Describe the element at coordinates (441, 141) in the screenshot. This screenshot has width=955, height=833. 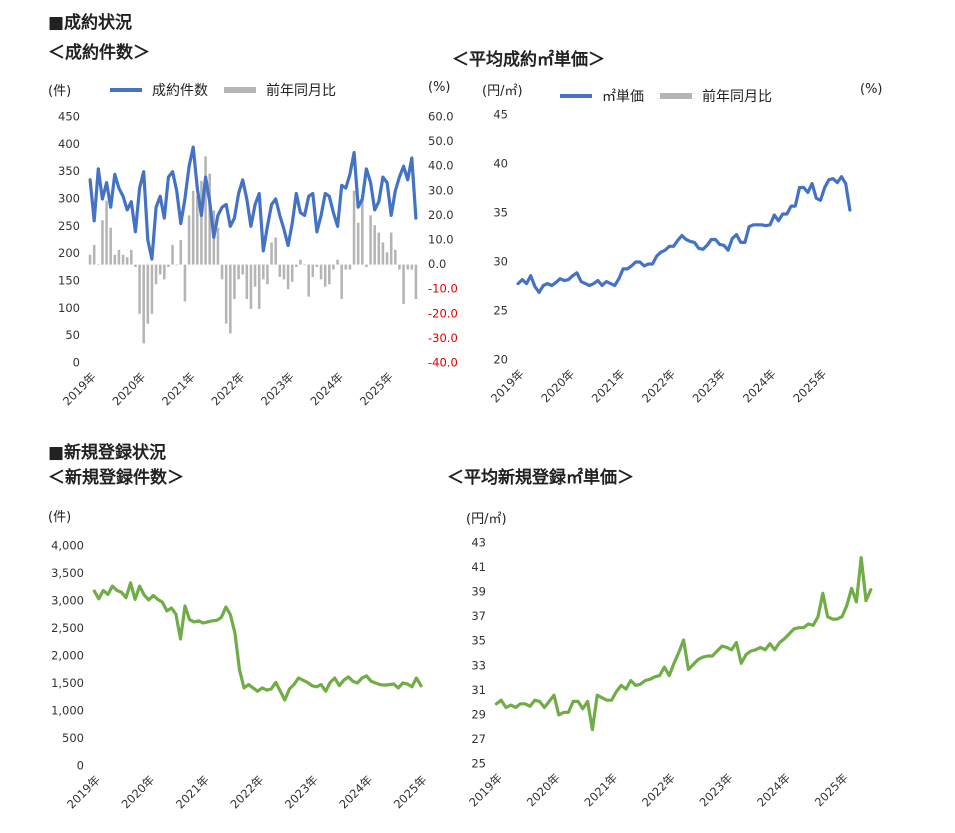
I see `y2-tick-label: 50.0` at that location.